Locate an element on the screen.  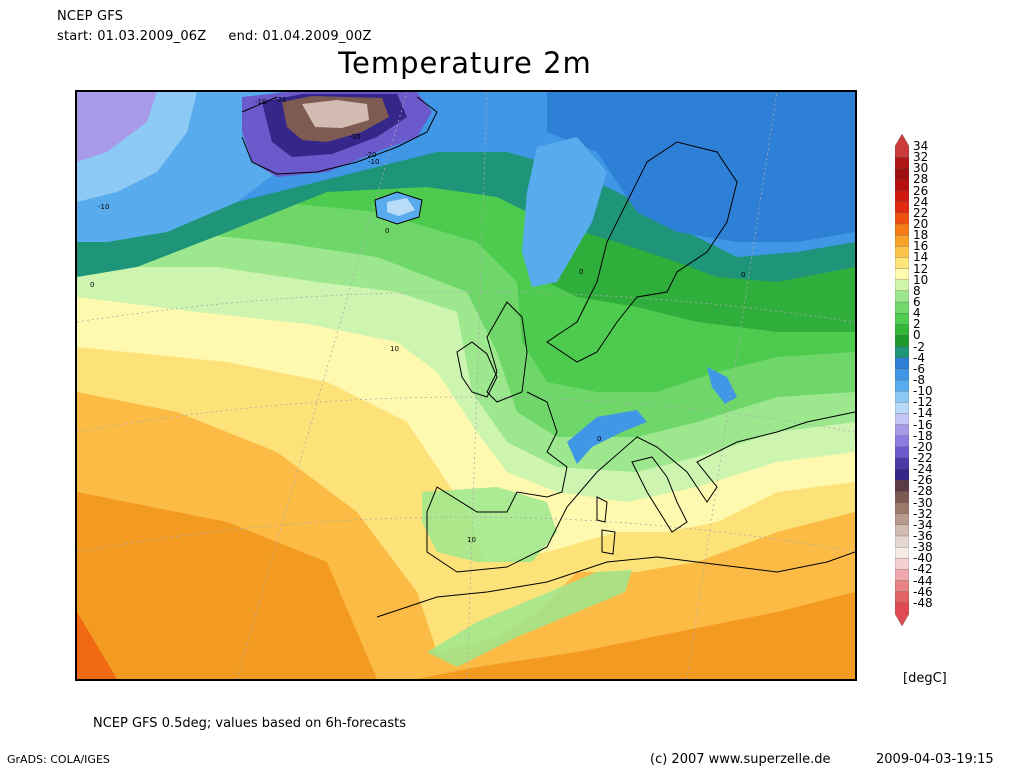
coastline-greenland is located at coordinates (339, 135).